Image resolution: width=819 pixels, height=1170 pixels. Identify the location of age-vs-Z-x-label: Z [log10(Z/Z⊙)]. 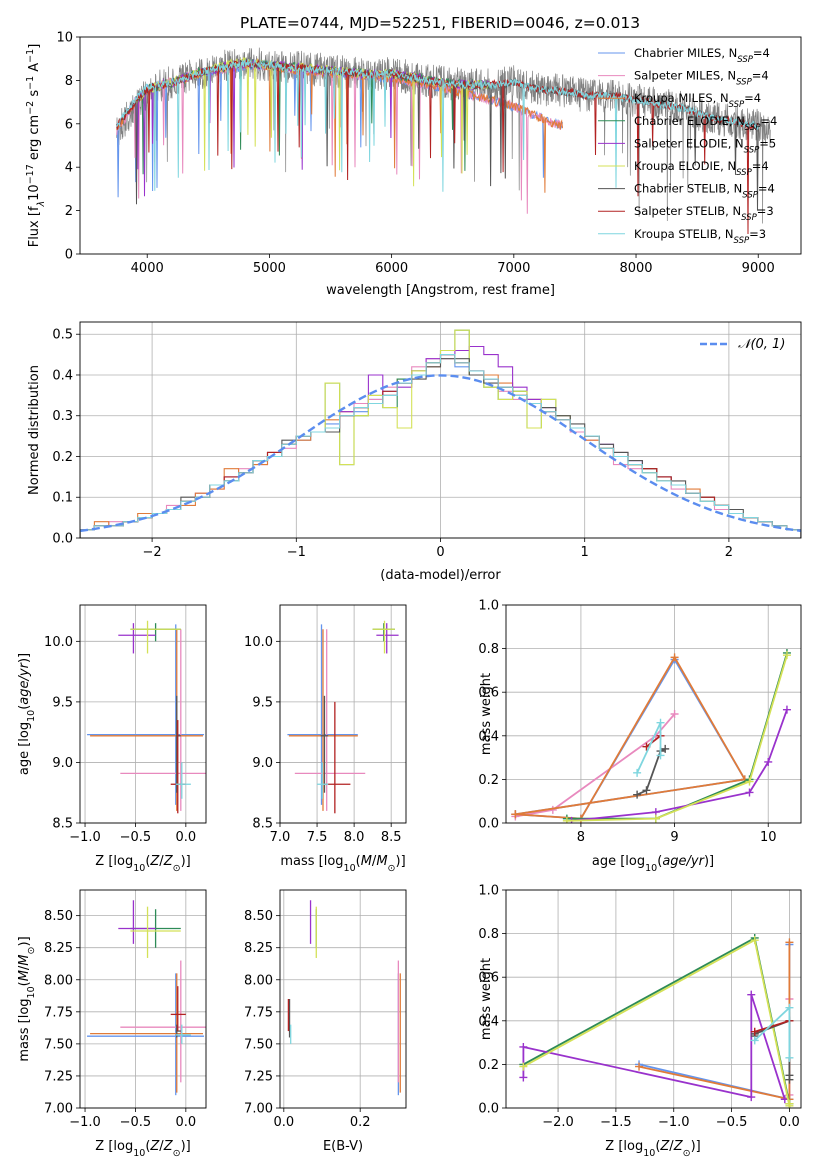
(142, 864).